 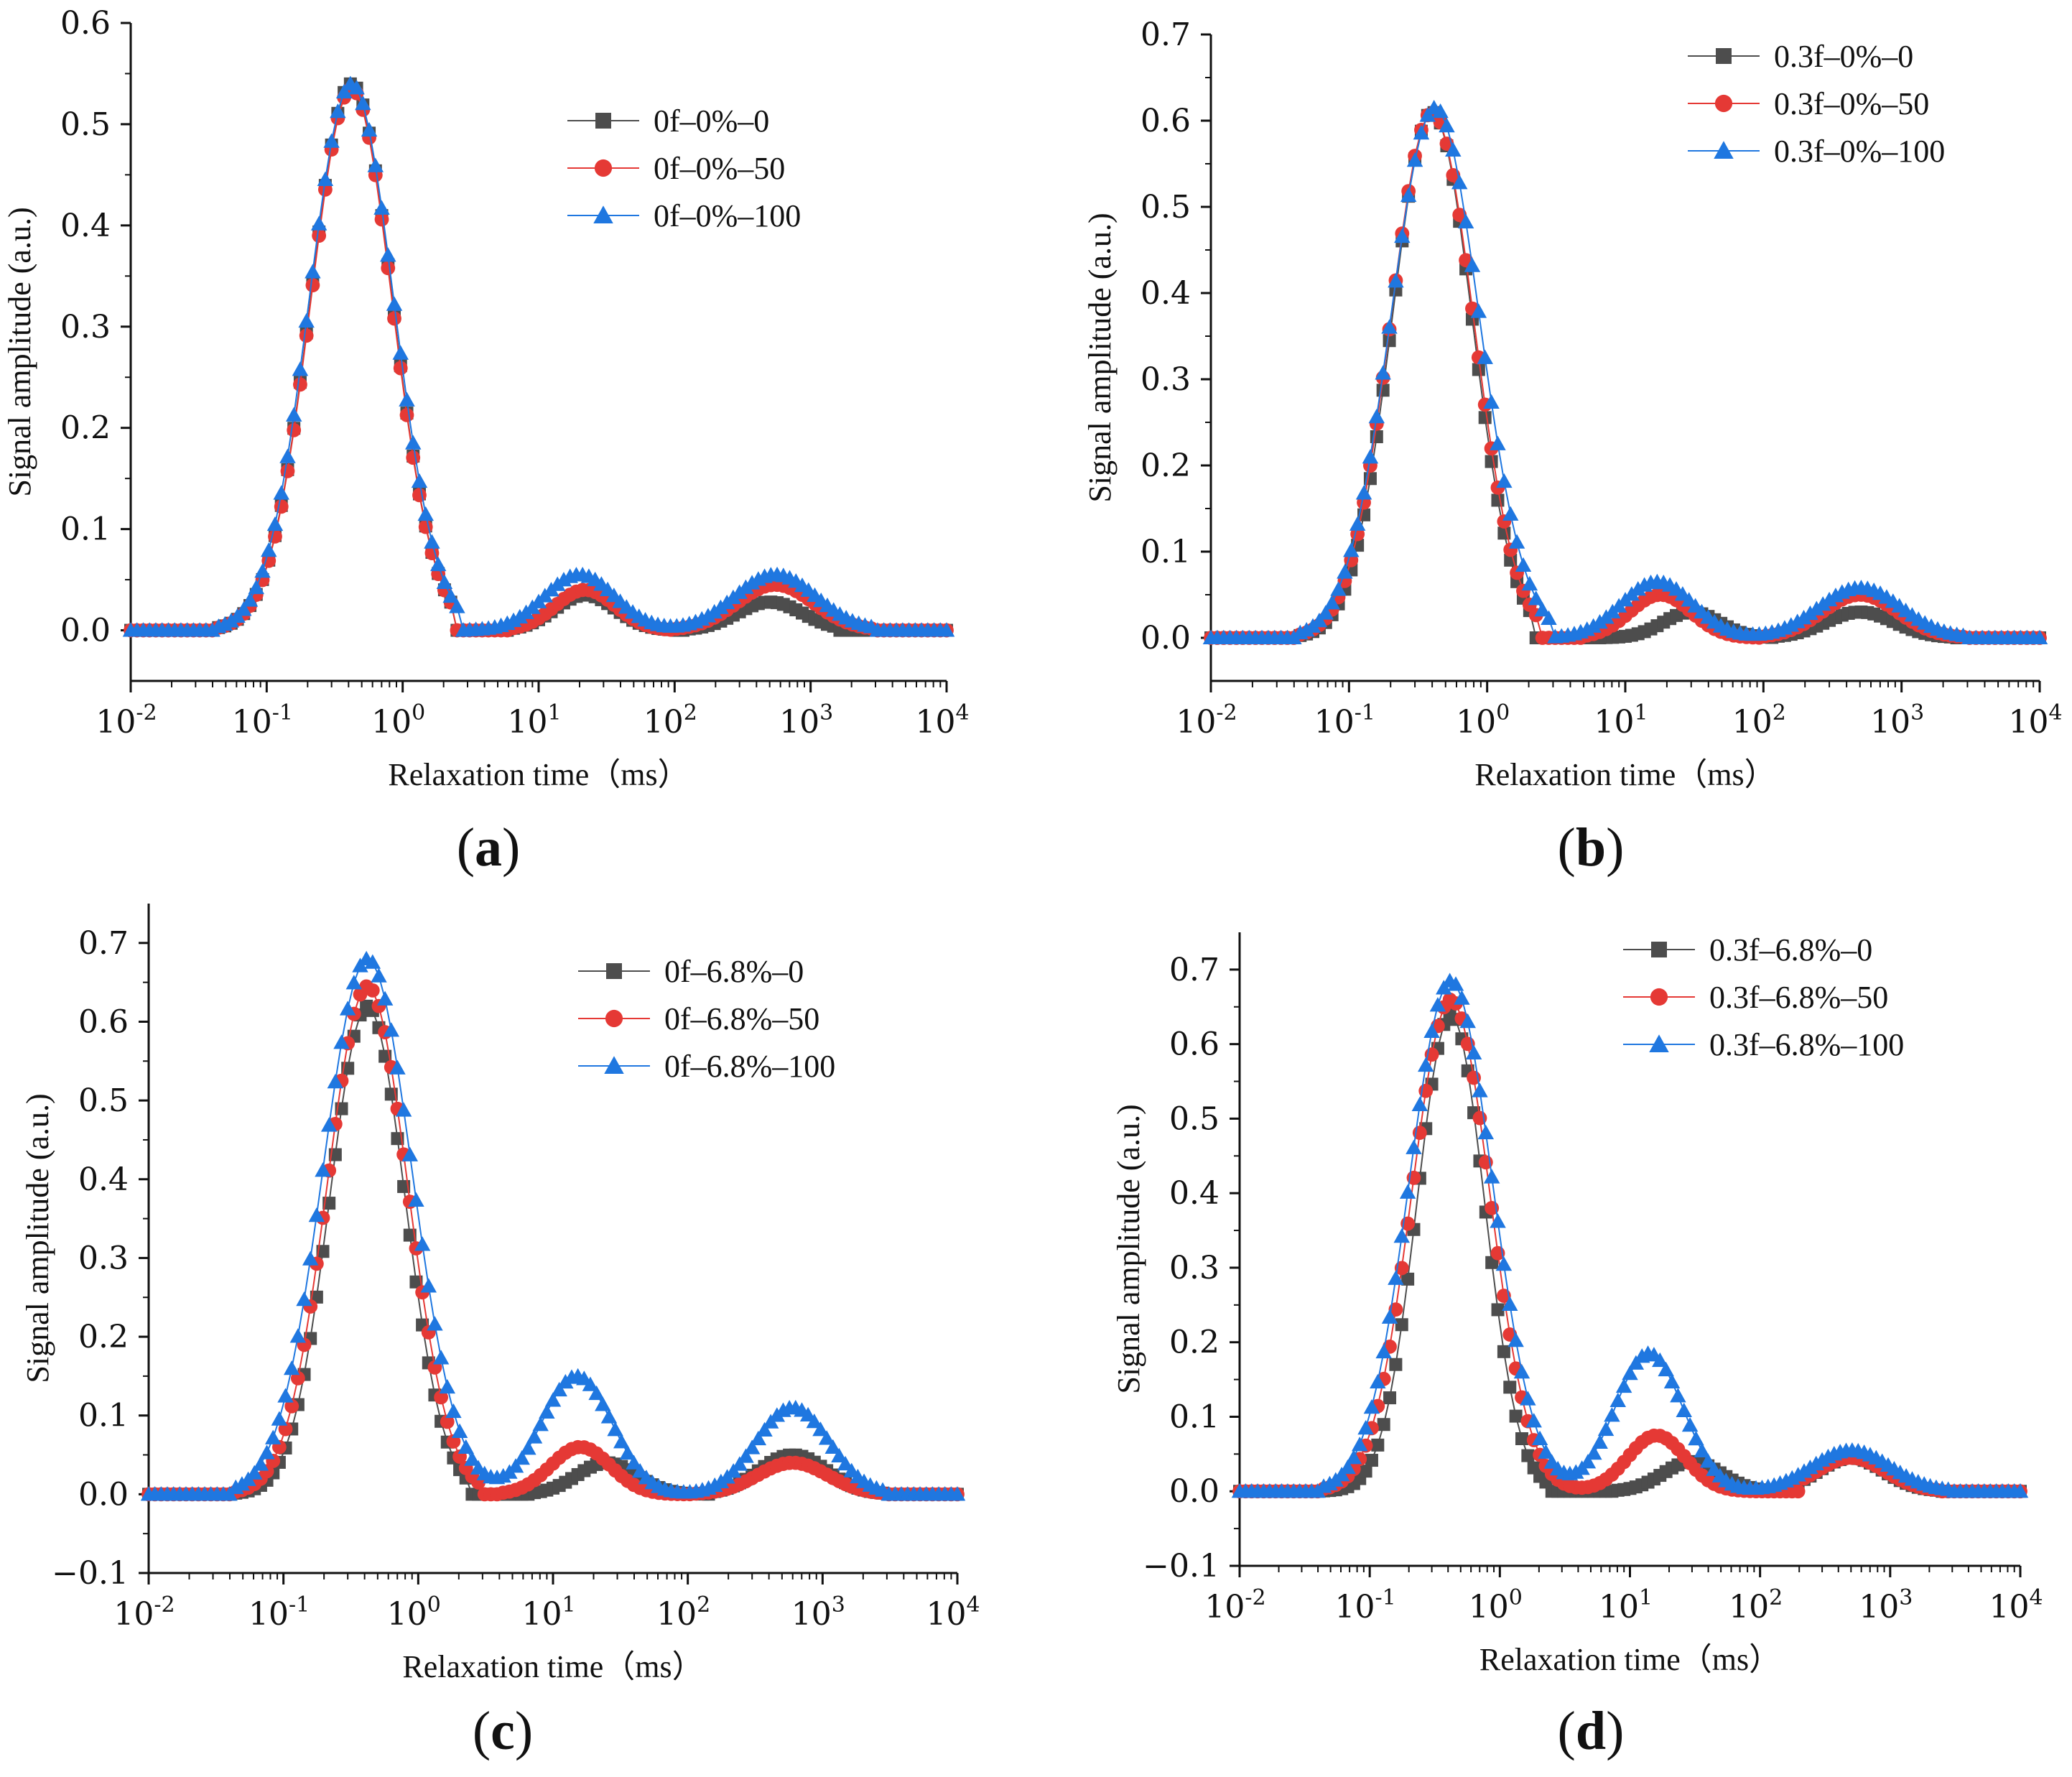 I want to click on x-axis-title: Relaxation time（ms）, so click(x=552, y=1666).